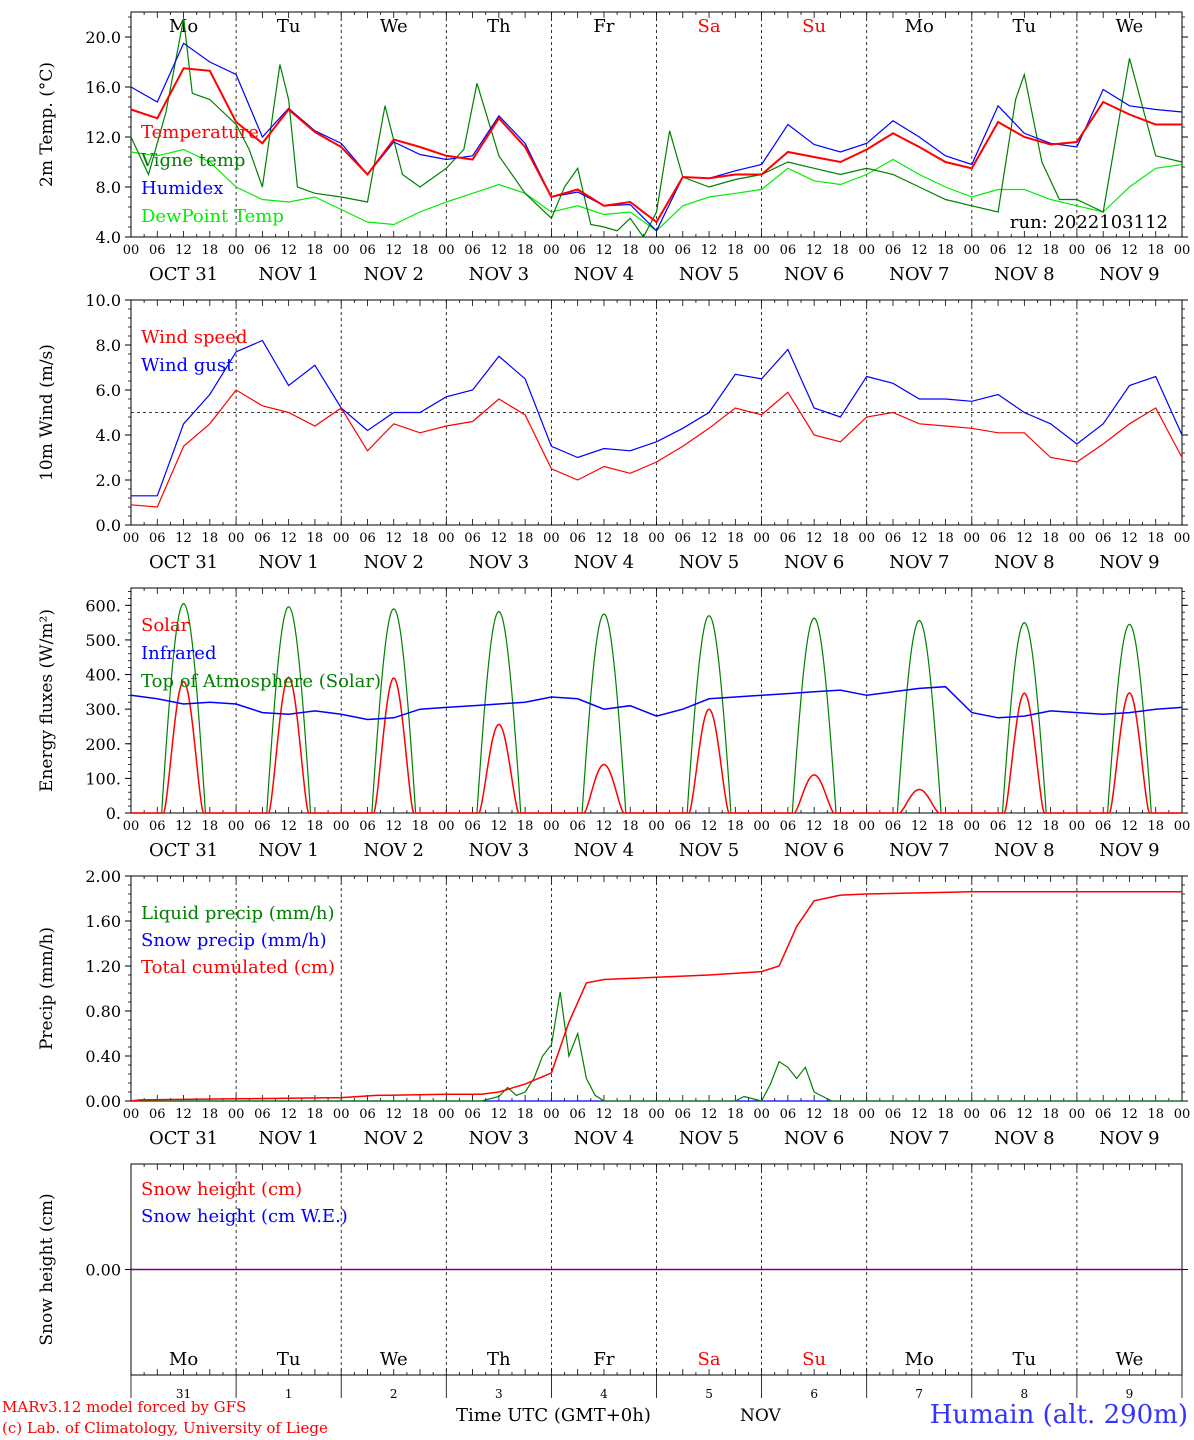 This screenshot has height=1440, width=1194. I want to click on legend-liquid-precip-mm-h: Liquid precip (mm/h), so click(238, 913).